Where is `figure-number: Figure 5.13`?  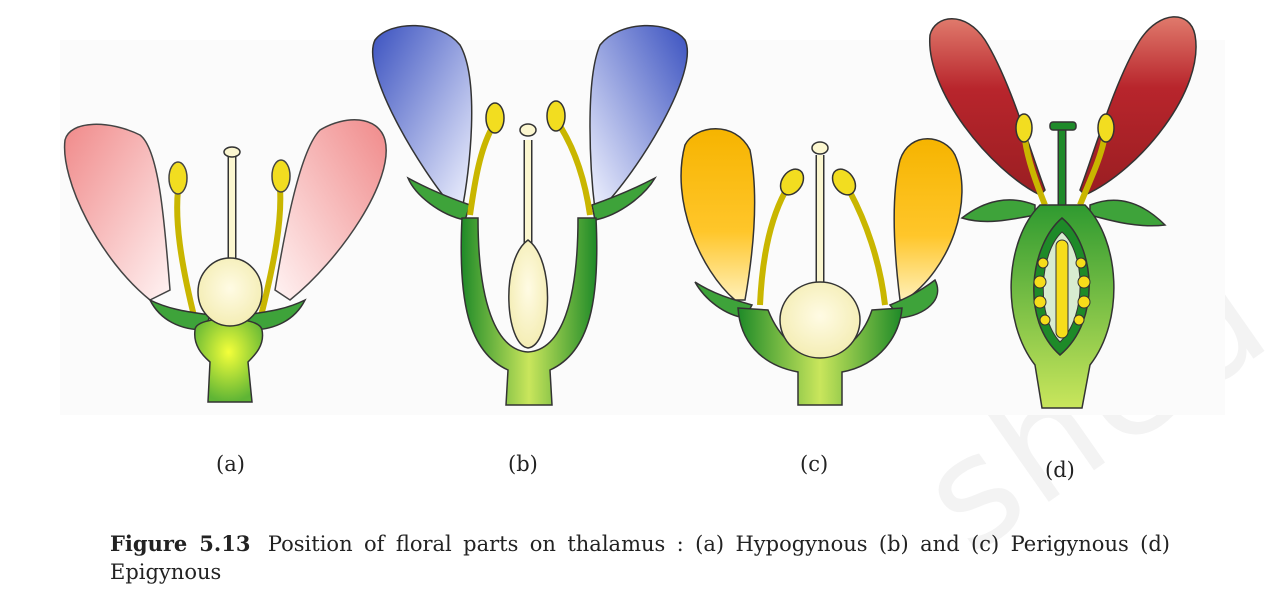 figure-number: Figure 5.13 is located at coordinates (180, 543).